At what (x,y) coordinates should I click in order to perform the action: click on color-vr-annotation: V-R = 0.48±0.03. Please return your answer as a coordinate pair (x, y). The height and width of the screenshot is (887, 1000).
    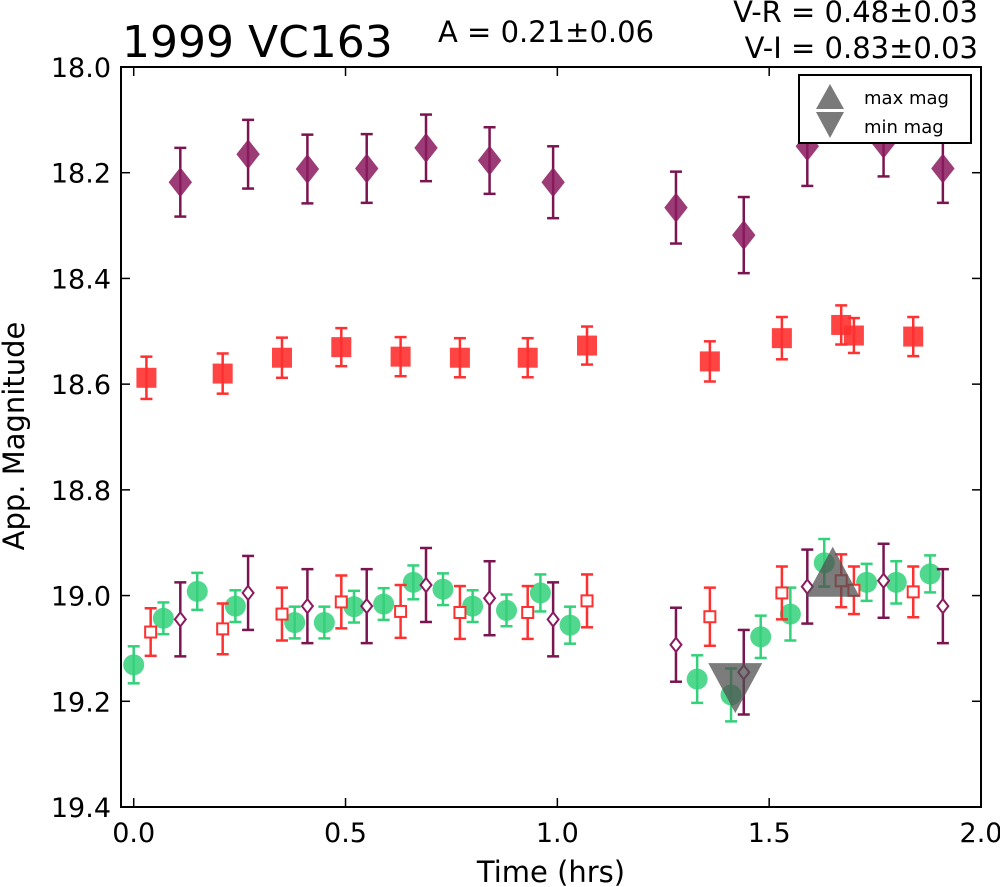
    Looking at the image, I should click on (855, 14).